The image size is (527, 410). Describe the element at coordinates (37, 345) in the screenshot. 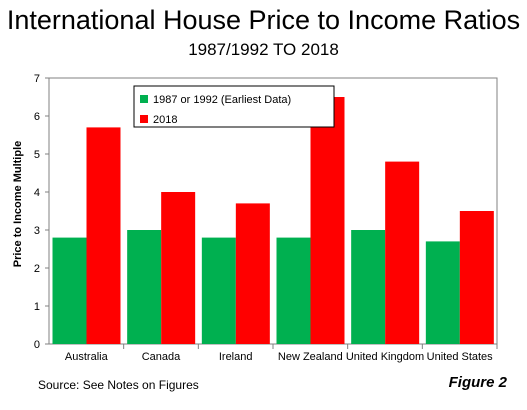

I see `y-tick-label: 0` at that location.